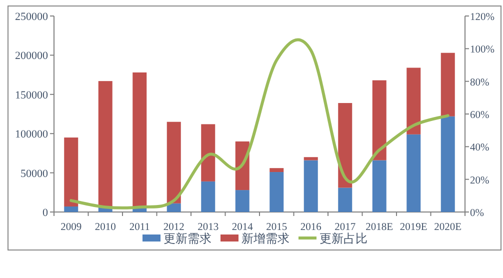  Describe the element at coordinates (480, 180) in the screenshot. I see `y2-tick-label: 20%` at that location.